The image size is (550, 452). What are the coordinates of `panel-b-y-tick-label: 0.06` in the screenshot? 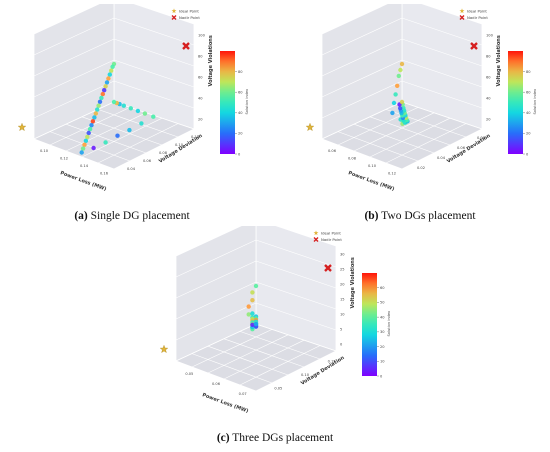 It's located at (461, 148).